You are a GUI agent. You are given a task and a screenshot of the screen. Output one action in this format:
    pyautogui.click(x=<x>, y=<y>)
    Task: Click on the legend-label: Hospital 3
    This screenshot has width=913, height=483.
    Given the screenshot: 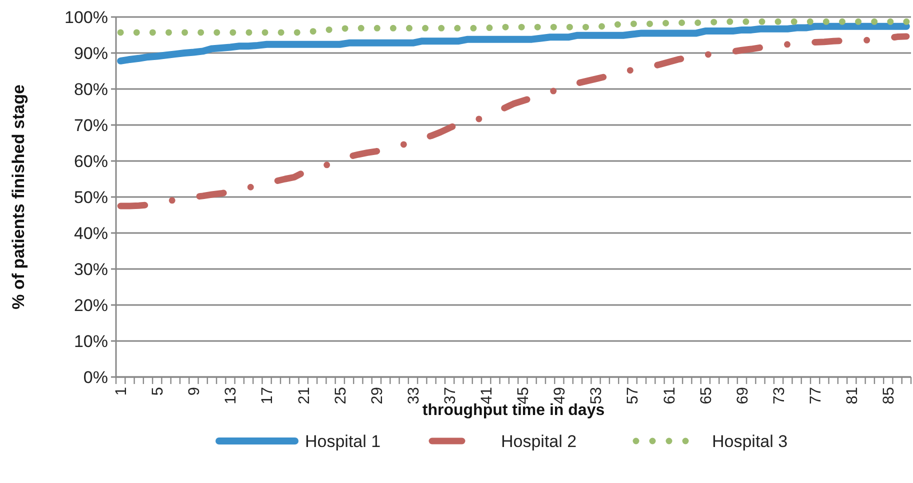 What is the action you would take?
    pyautogui.click(x=750, y=441)
    